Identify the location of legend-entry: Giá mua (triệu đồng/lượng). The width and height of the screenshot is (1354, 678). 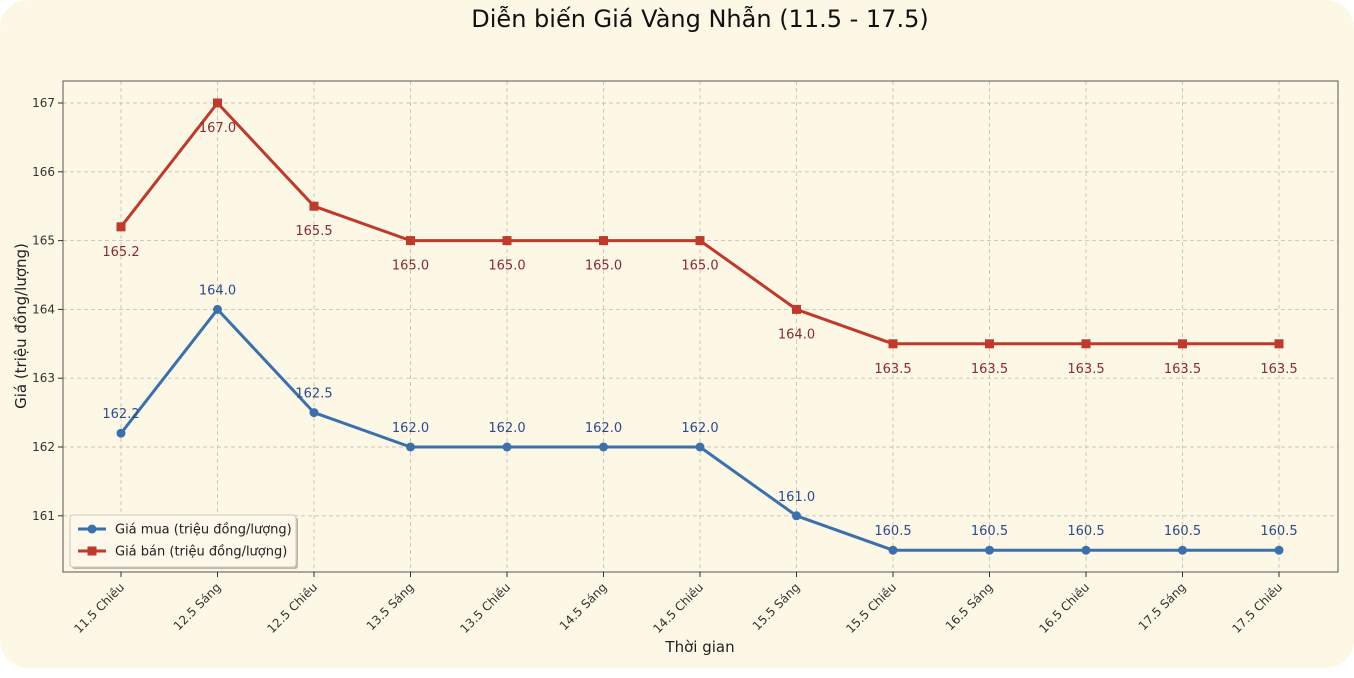
(203, 530).